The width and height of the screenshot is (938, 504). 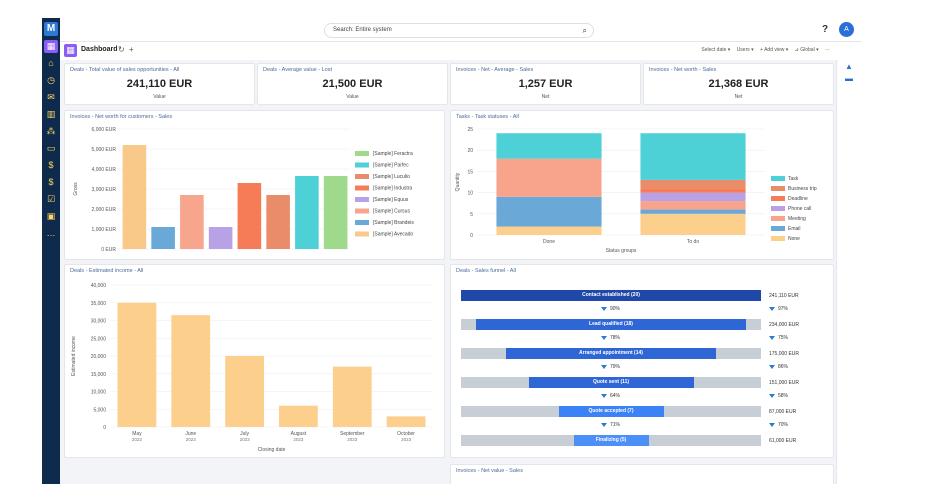 What do you see at coordinates (610, 425) in the screenshot?
I see `funnel-stage-conversion: 71%` at bounding box center [610, 425].